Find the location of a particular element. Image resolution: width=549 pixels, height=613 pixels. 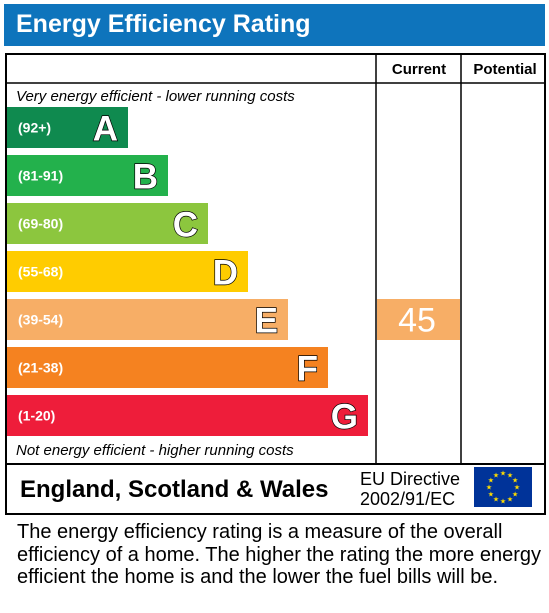

band-bar-a is located at coordinates (67, 127).